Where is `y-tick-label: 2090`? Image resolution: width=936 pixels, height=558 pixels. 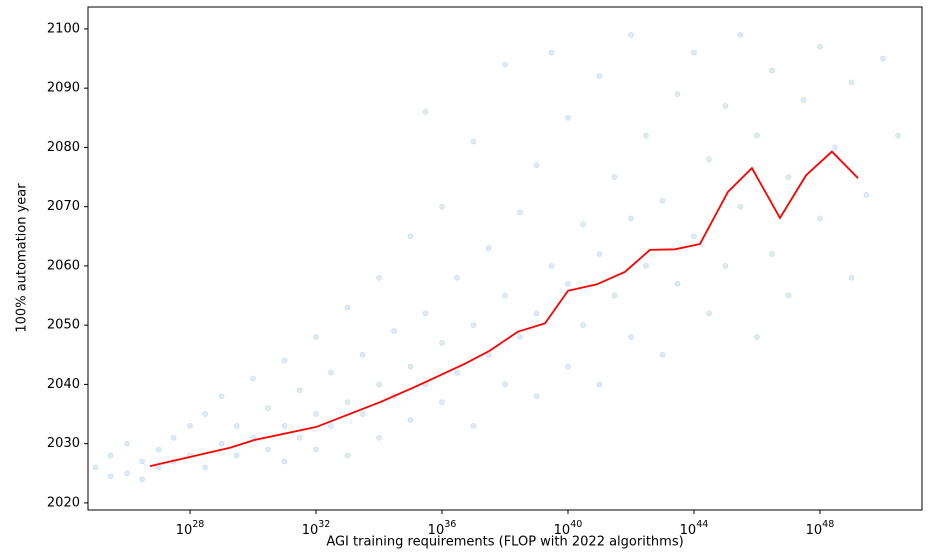
y-tick-label: 2090 is located at coordinates (63, 88).